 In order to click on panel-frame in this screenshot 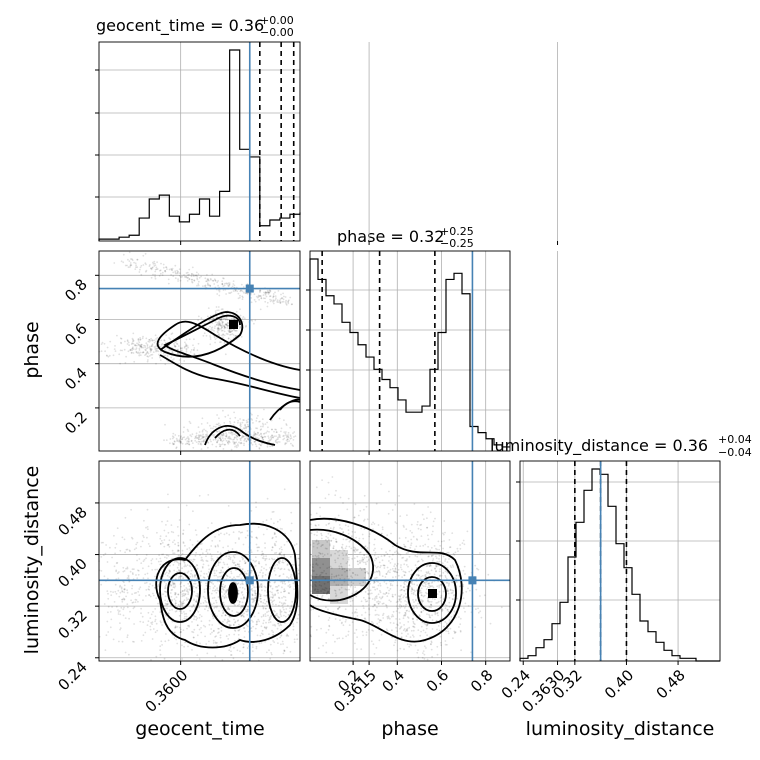, I will do `click(620, 561)`.